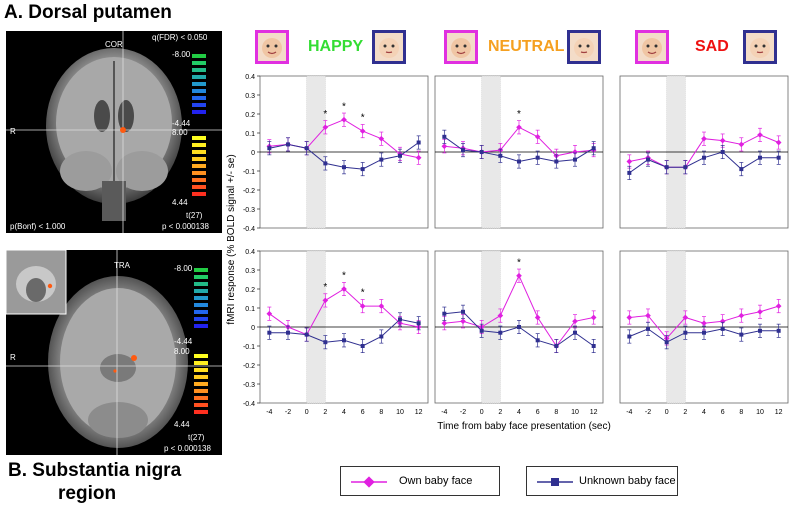 This screenshot has height=513, width=800. Describe the element at coordinates (36, 282) in the screenshot. I see `brain-inset` at that location.